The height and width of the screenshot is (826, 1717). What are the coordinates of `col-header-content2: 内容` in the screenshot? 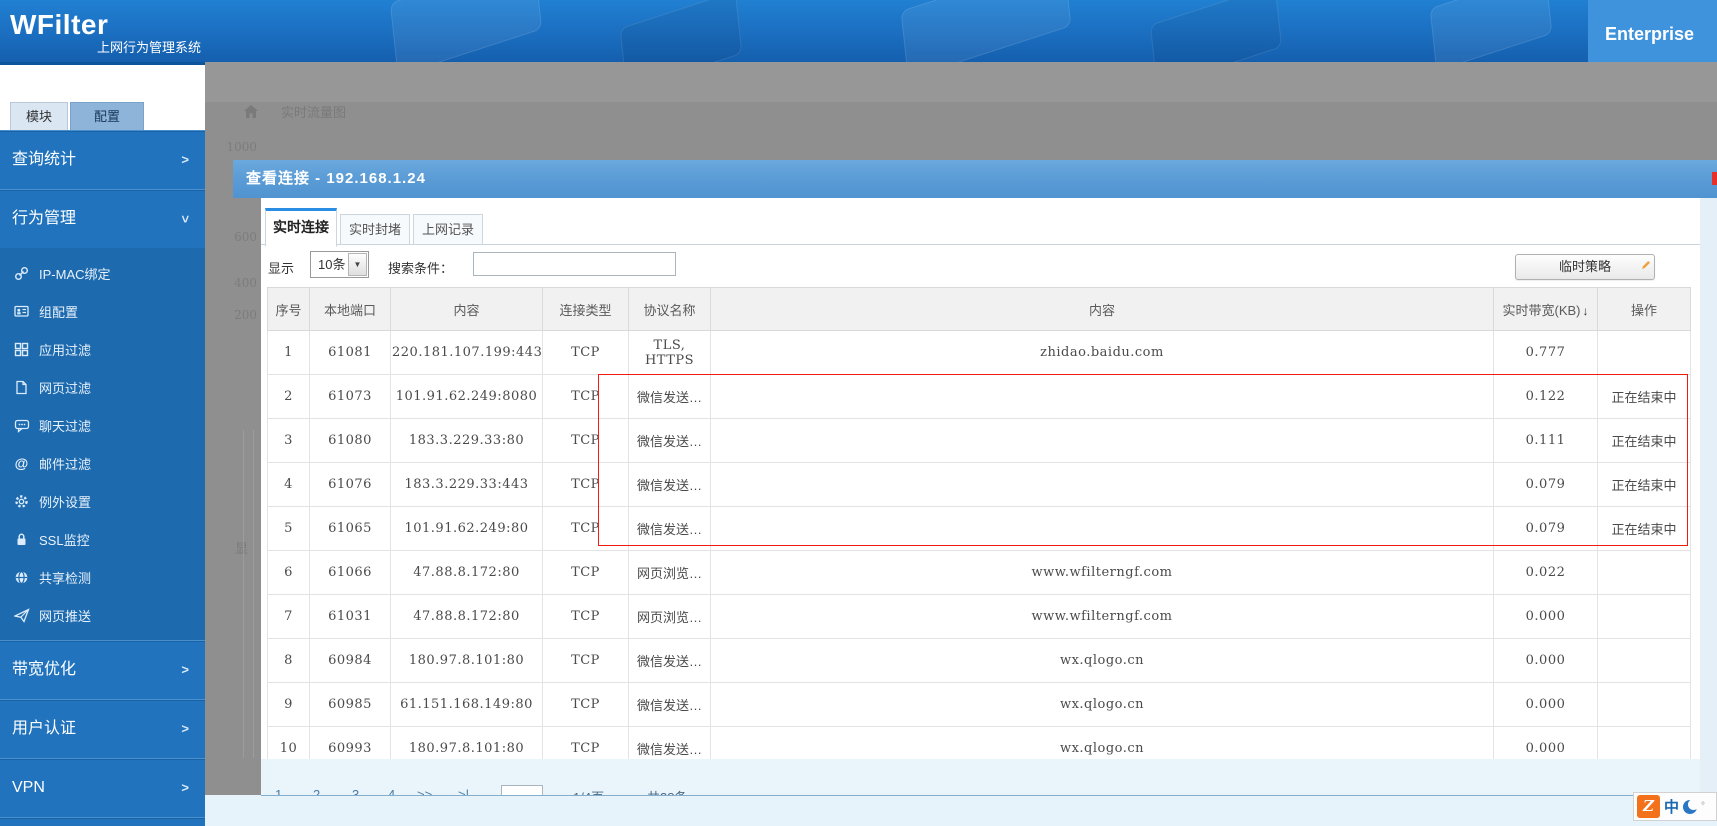 It's located at (1102, 309).